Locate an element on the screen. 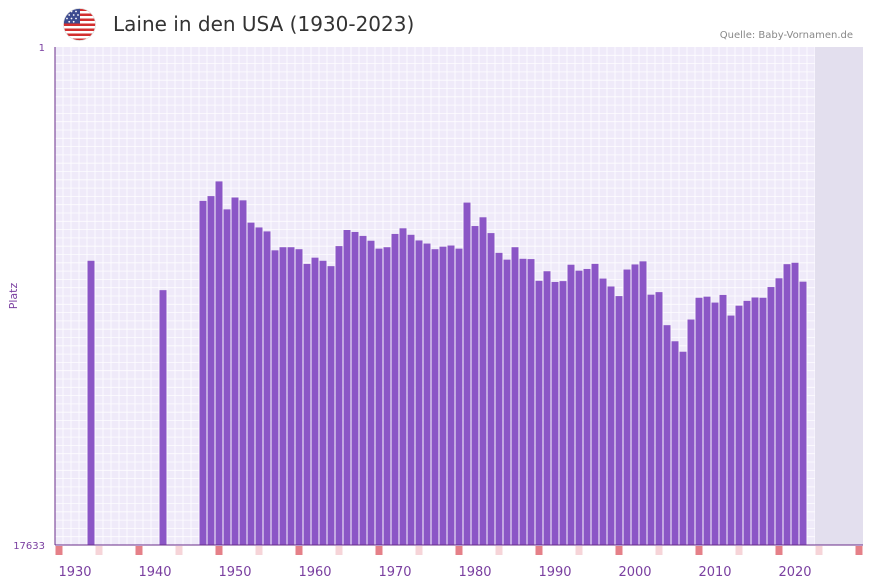  bar-1972 is located at coordinates (411, 389).